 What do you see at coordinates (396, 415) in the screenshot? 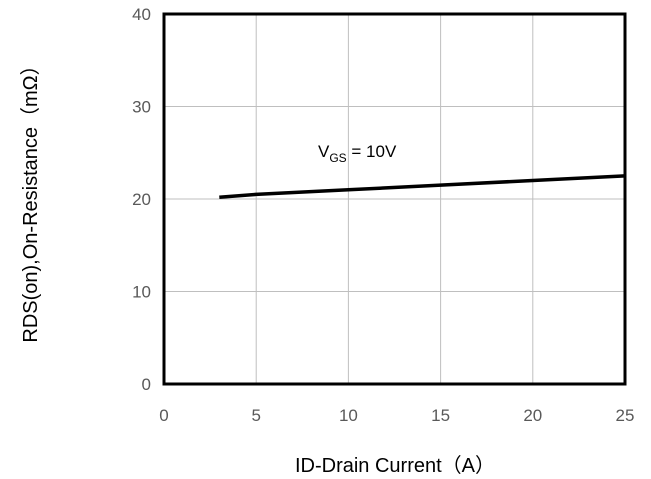
I see `x-tick-labels: 0 5 10 15 20 25` at bounding box center [396, 415].